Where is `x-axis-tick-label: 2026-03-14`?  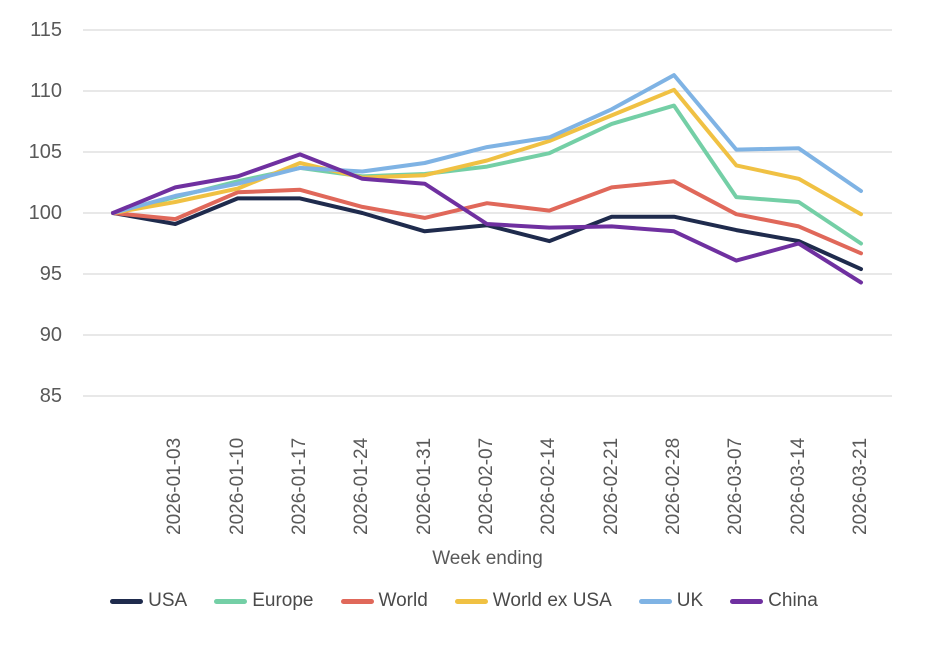 x-axis-tick-label: 2026-03-14 is located at coordinates (798, 486).